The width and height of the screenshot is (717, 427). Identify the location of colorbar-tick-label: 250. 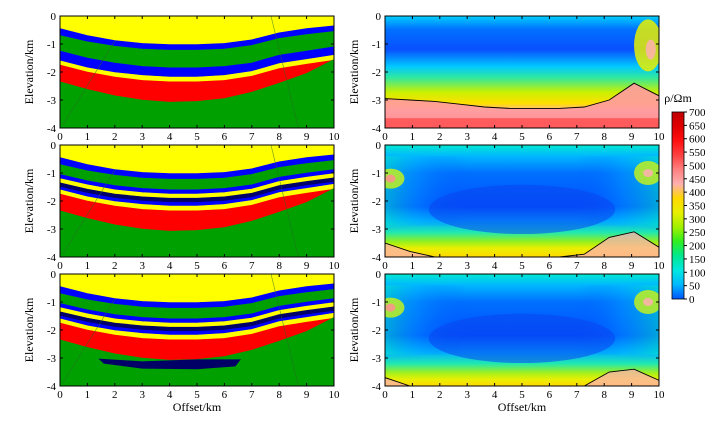
(697, 233).